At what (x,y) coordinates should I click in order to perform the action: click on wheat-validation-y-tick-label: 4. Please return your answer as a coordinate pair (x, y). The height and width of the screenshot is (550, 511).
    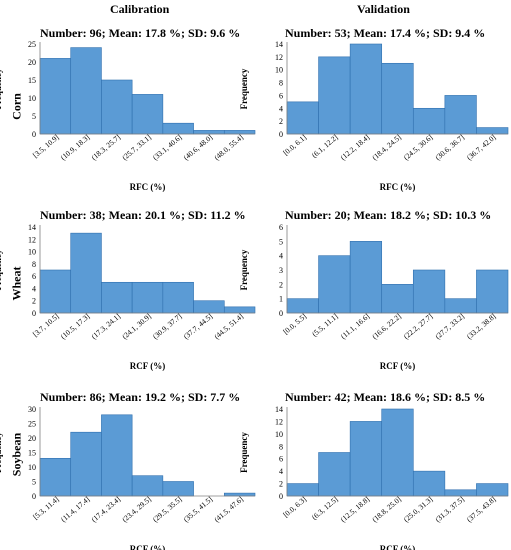
    Looking at the image, I should click on (281, 256).